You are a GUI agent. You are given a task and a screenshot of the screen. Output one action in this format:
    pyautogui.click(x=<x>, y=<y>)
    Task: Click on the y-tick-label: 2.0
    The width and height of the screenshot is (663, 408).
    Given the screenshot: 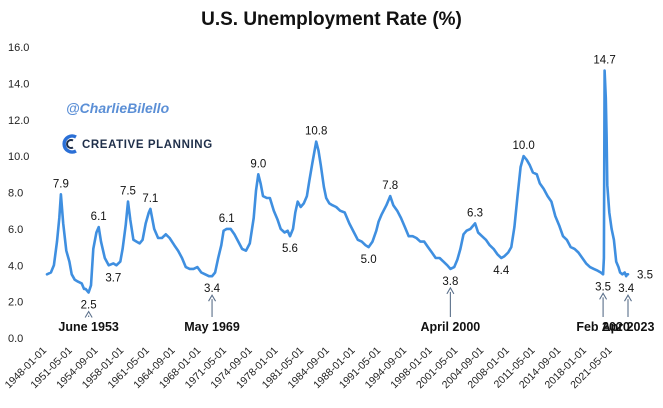 What is the action you would take?
    pyautogui.click(x=15, y=303)
    